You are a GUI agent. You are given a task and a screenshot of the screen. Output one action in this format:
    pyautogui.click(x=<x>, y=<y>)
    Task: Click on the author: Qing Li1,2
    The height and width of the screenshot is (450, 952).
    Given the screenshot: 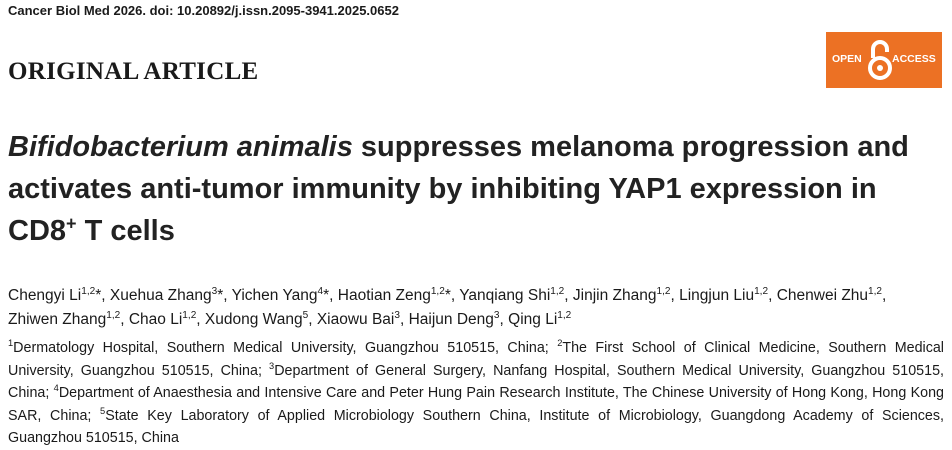 What is the action you would take?
    pyautogui.click(x=540, y=318)
    